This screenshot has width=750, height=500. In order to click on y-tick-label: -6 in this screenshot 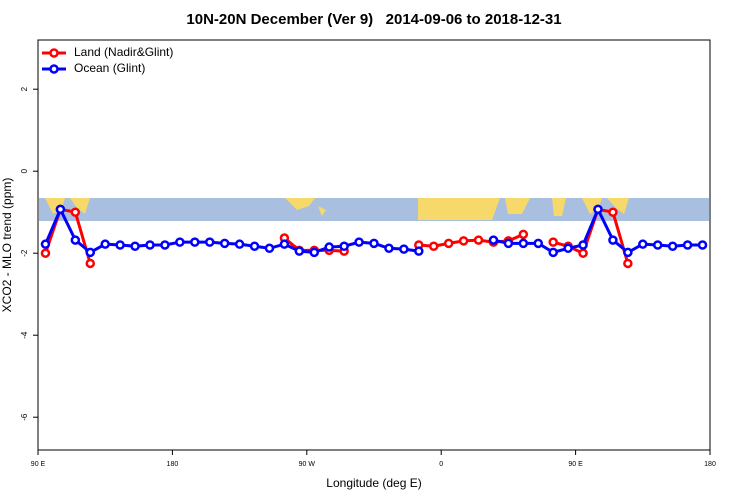, I will do `click(24, 417)`.